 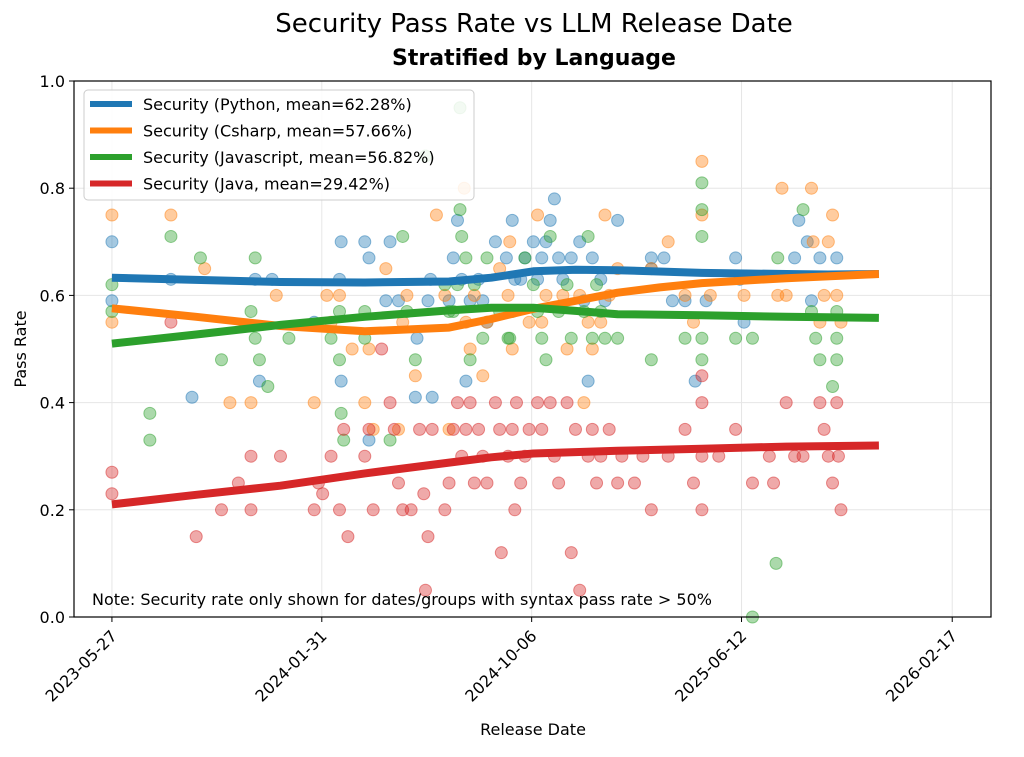 I want to click on x-tick-label: 2024-10-06, so click(x=500, y=665).